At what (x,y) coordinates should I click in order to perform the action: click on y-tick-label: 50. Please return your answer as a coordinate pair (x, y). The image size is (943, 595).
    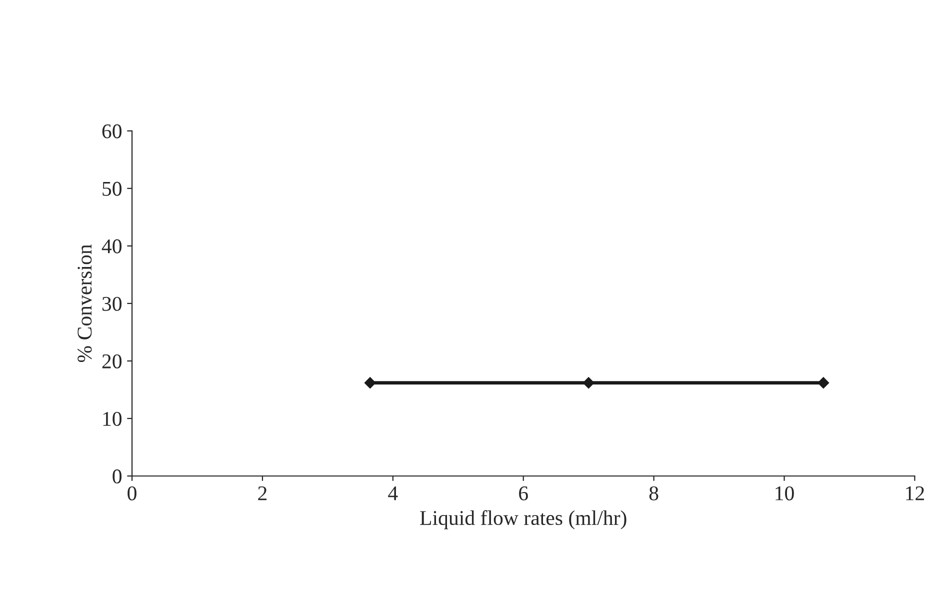
    Looking at the image, I should click on (112, 189).